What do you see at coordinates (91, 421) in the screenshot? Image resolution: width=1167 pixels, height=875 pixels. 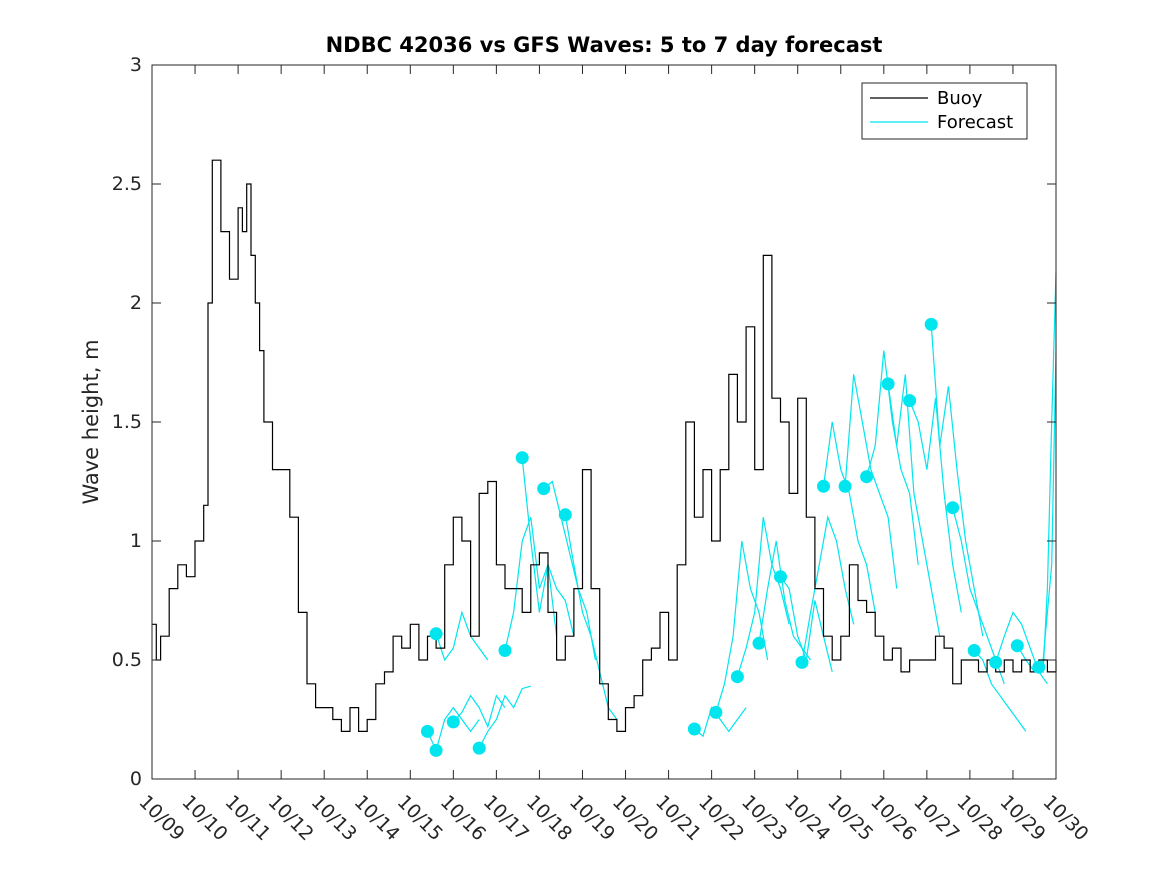 I see `y-axis-label: Wave height, m` at bounding box center [91, 421].